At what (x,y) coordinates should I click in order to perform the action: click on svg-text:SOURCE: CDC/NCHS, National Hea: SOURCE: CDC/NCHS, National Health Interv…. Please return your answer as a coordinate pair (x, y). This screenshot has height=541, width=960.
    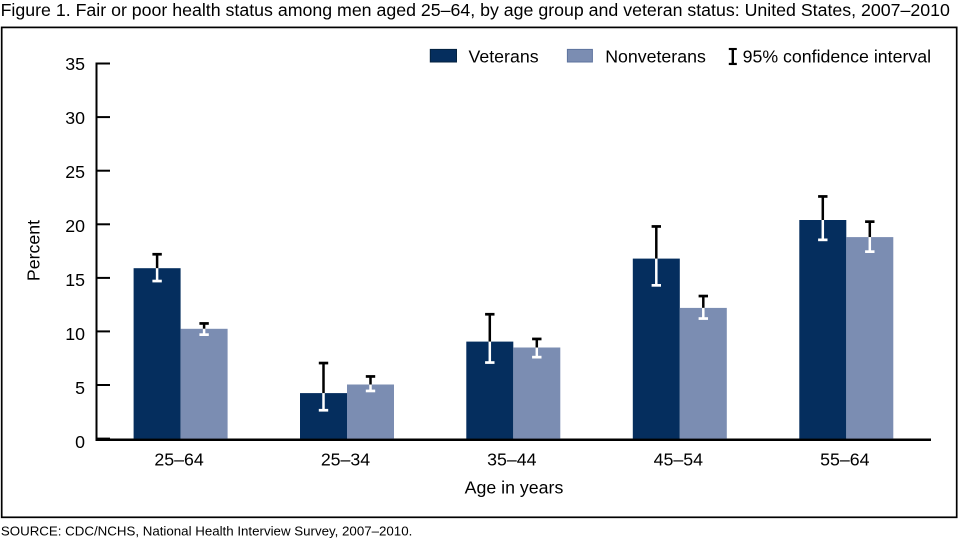
    Looking at the image, I should click on (206, 530).